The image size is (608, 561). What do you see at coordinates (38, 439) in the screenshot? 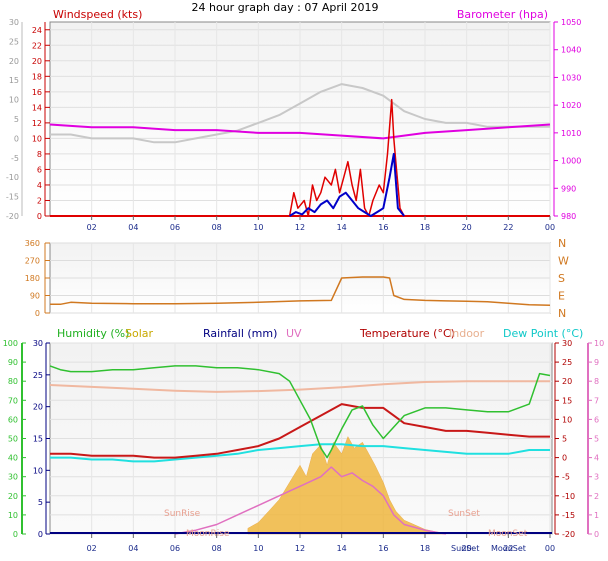
I see `rain-tick-label: 15` at bounding box center [38, 439].